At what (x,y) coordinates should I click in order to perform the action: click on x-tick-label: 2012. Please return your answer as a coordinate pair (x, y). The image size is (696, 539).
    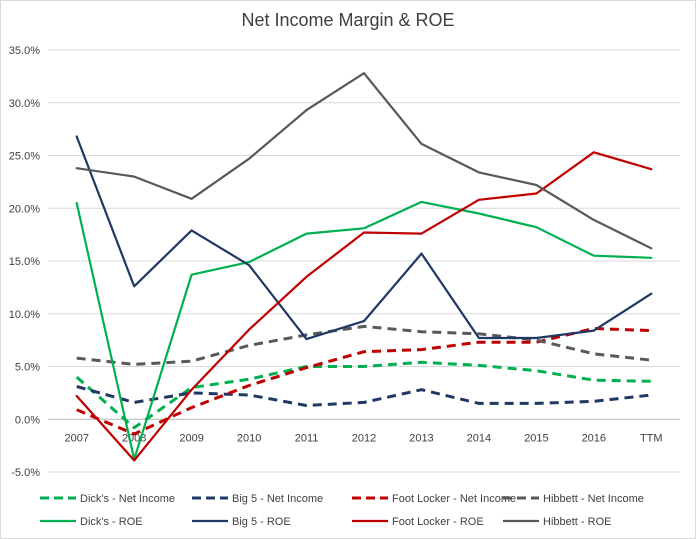
    Looking at the image, I should click on (364, 438).